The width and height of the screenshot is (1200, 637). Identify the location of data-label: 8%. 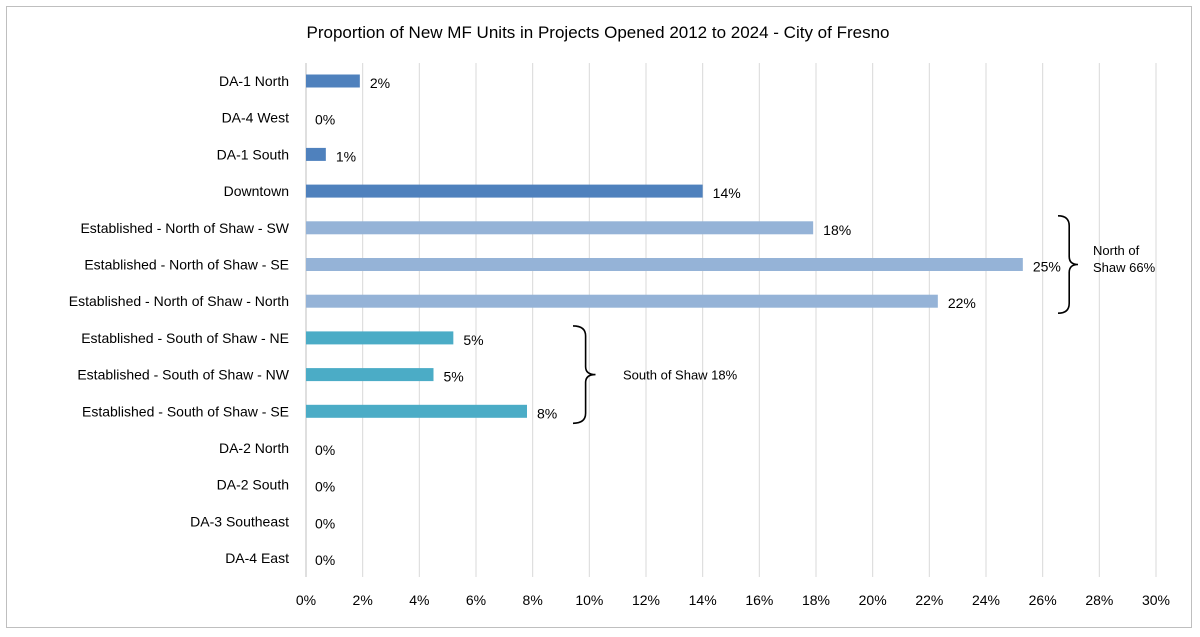
(547, 413).